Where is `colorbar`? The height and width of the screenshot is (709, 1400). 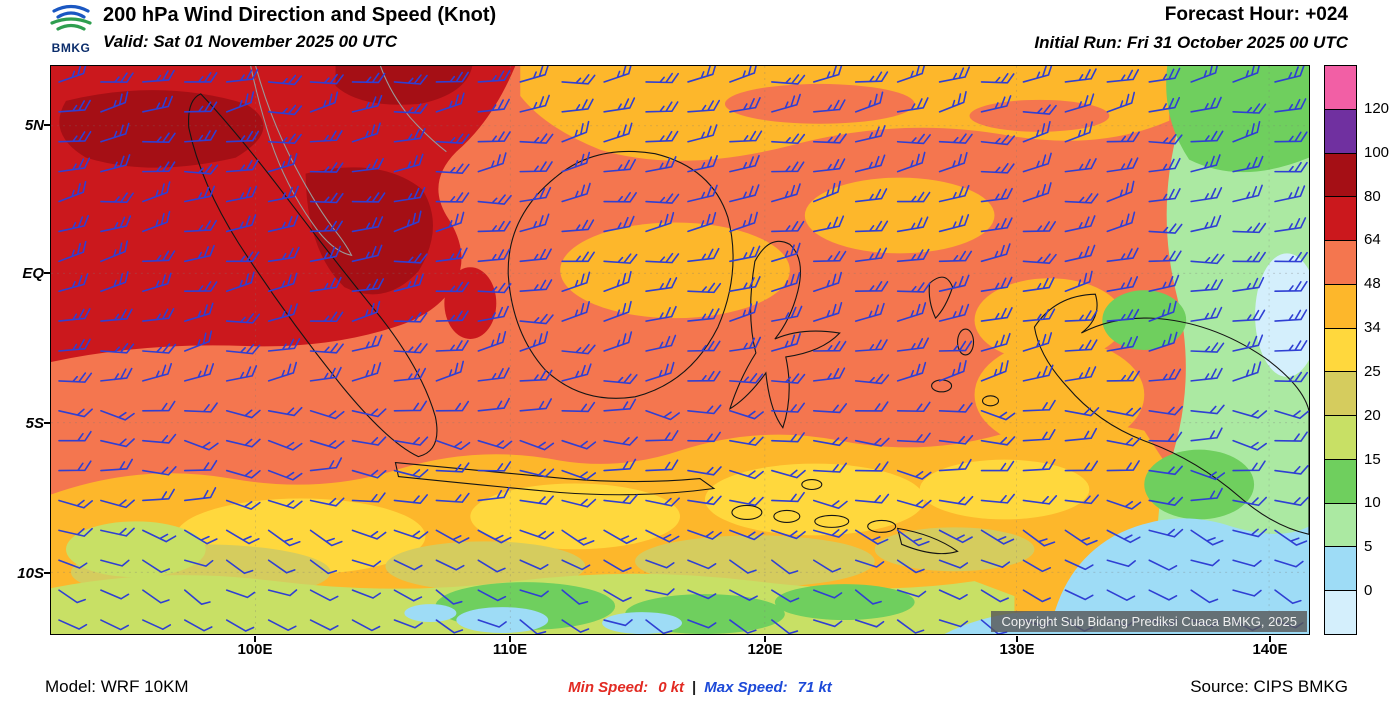 colorbar is located at coordinates (1340, 350).